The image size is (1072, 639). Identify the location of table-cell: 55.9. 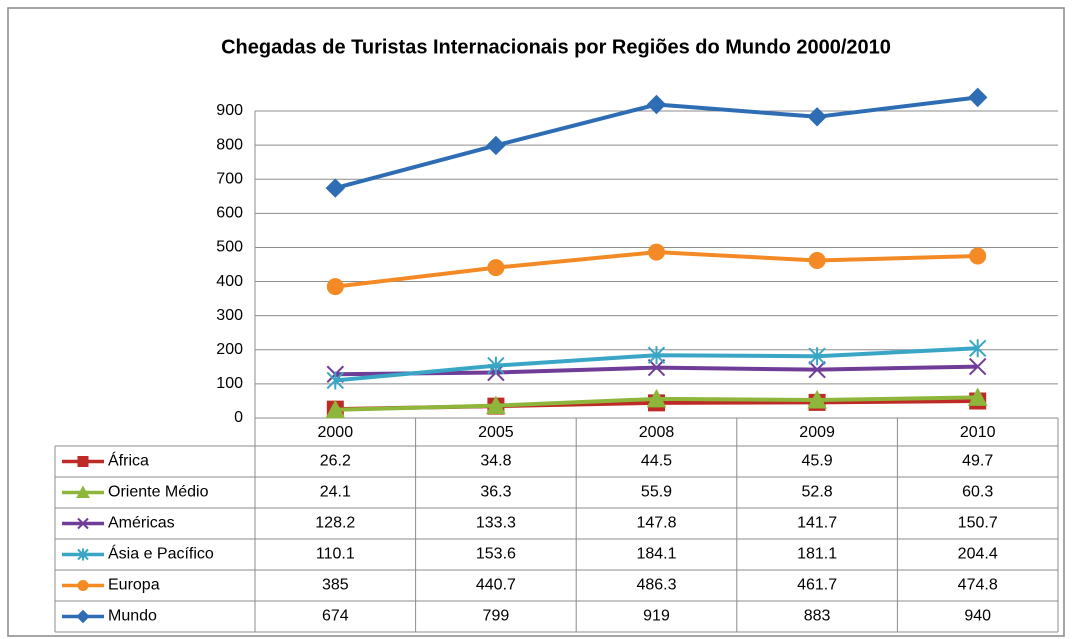
(656, 492).